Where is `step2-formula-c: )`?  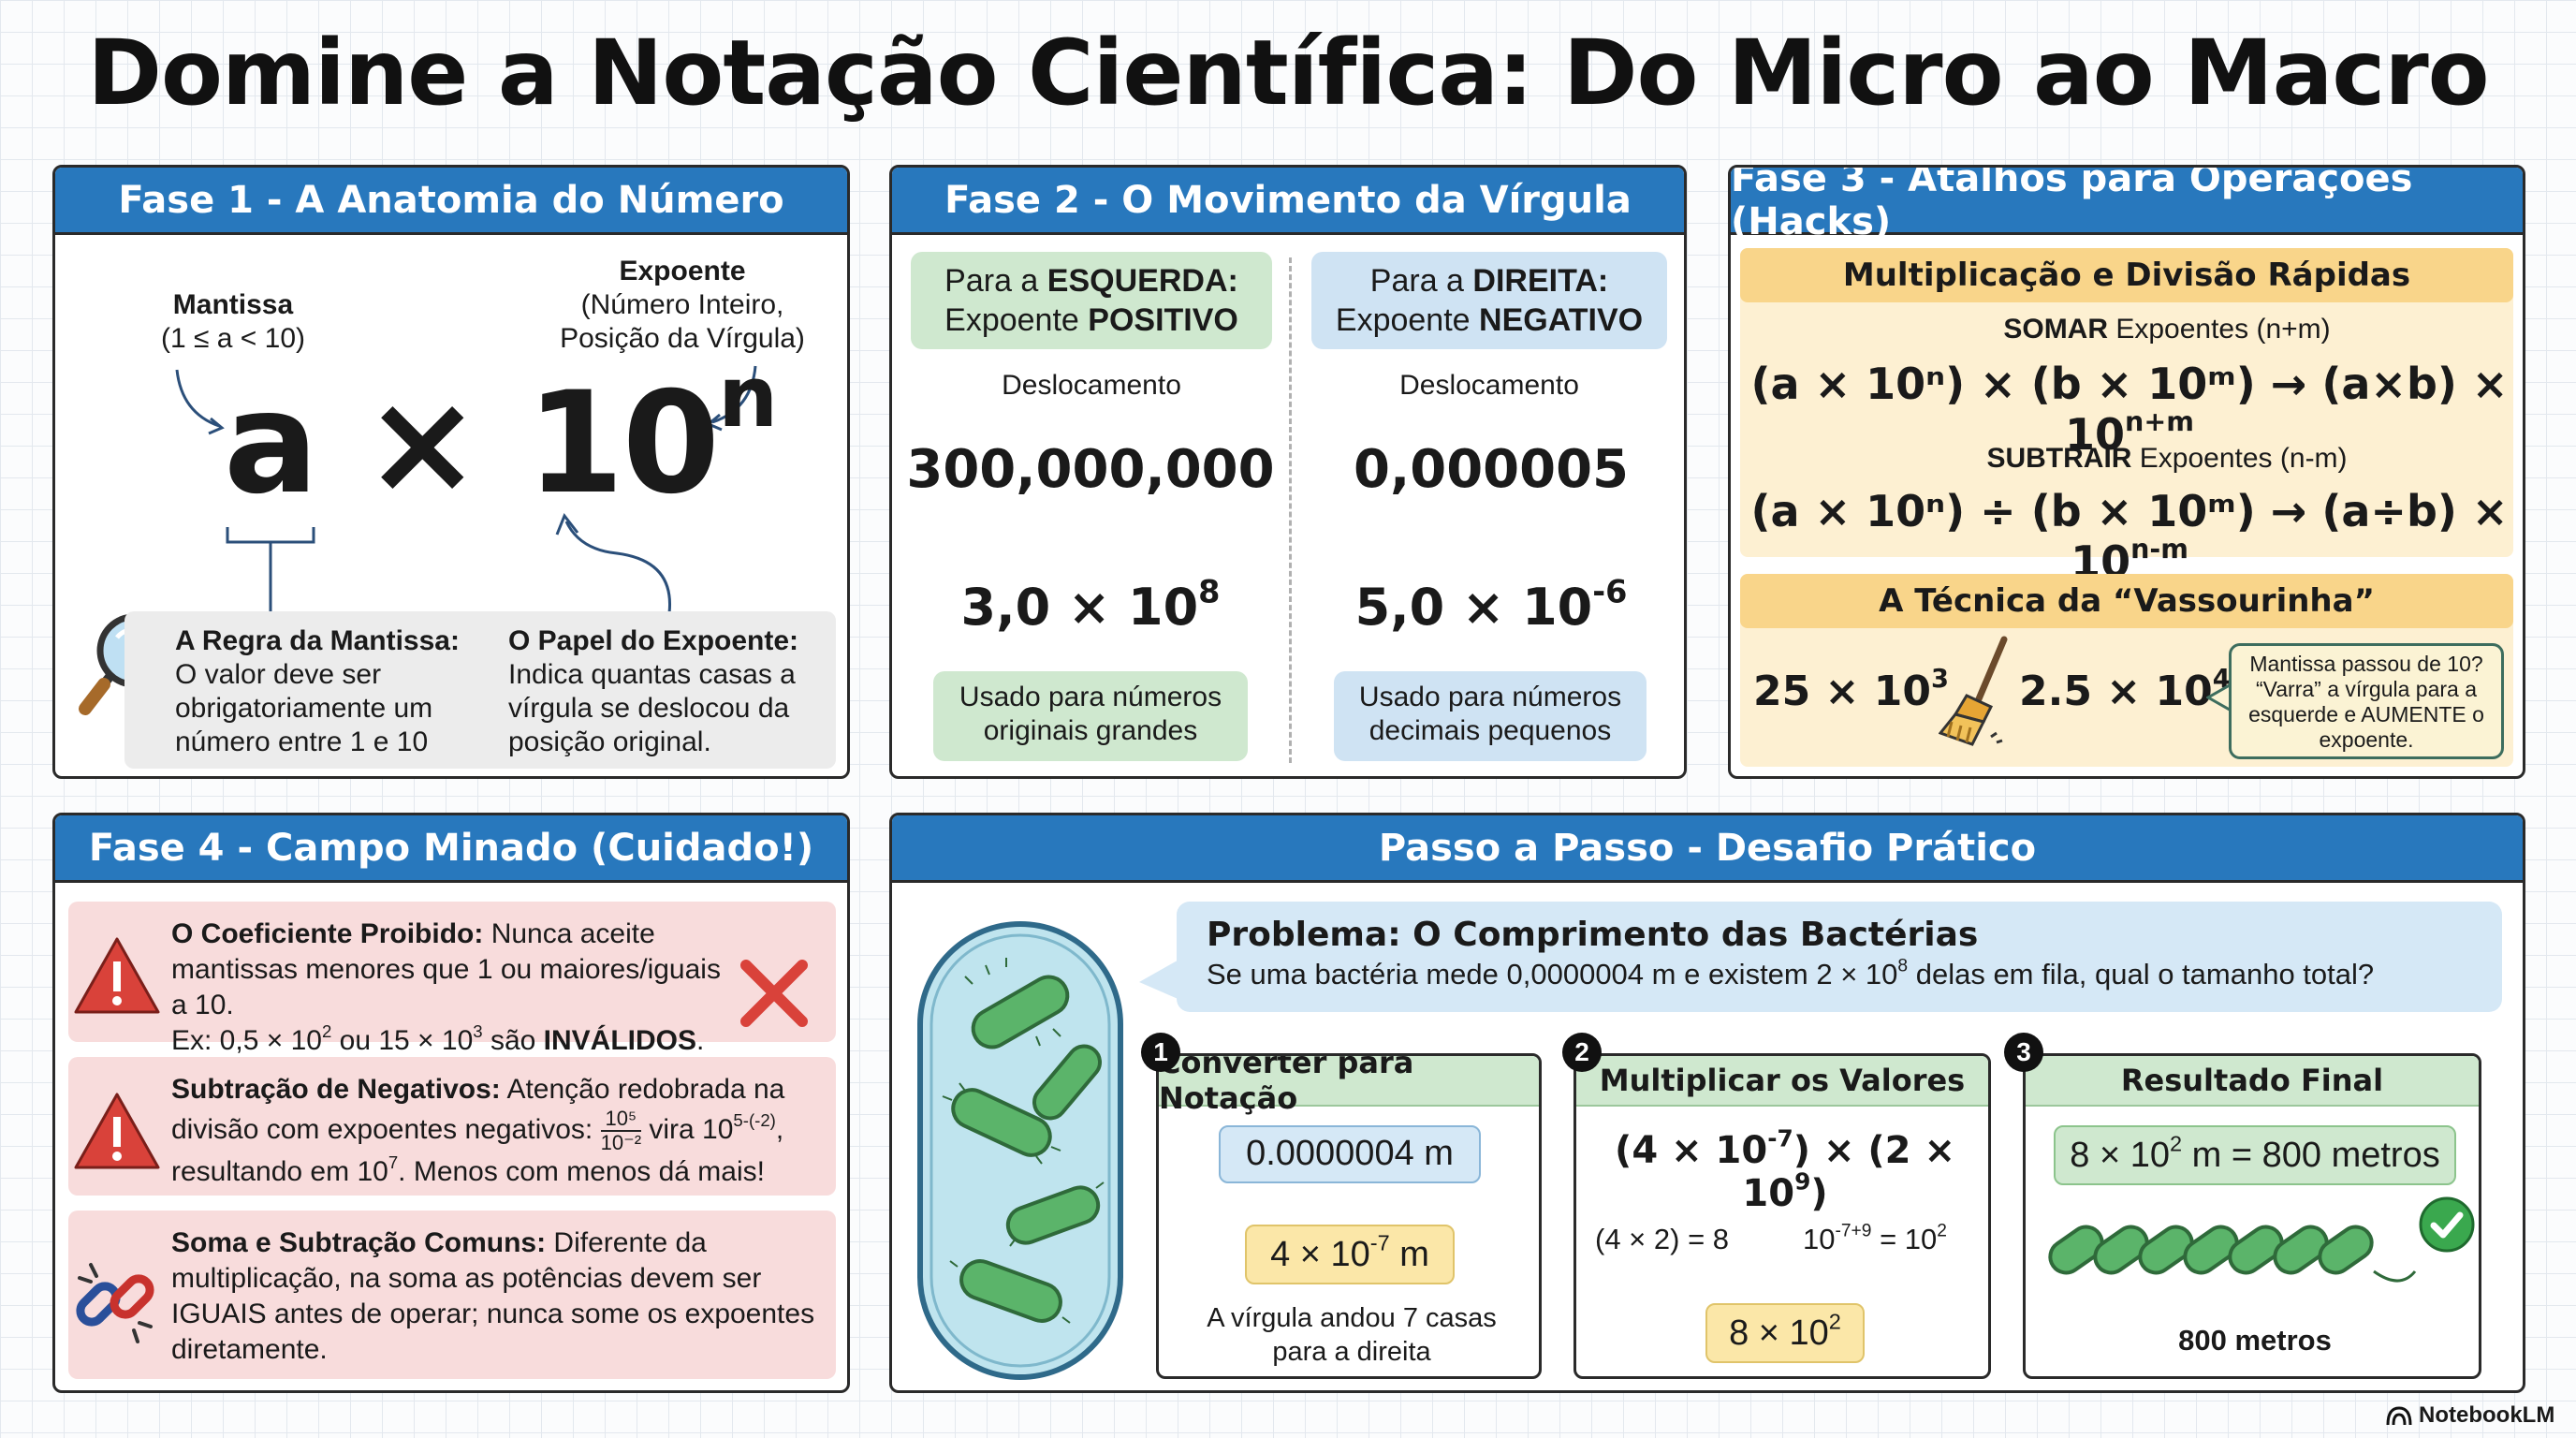
step2-formula-c: ) is located at coordinates (1819, 1193).